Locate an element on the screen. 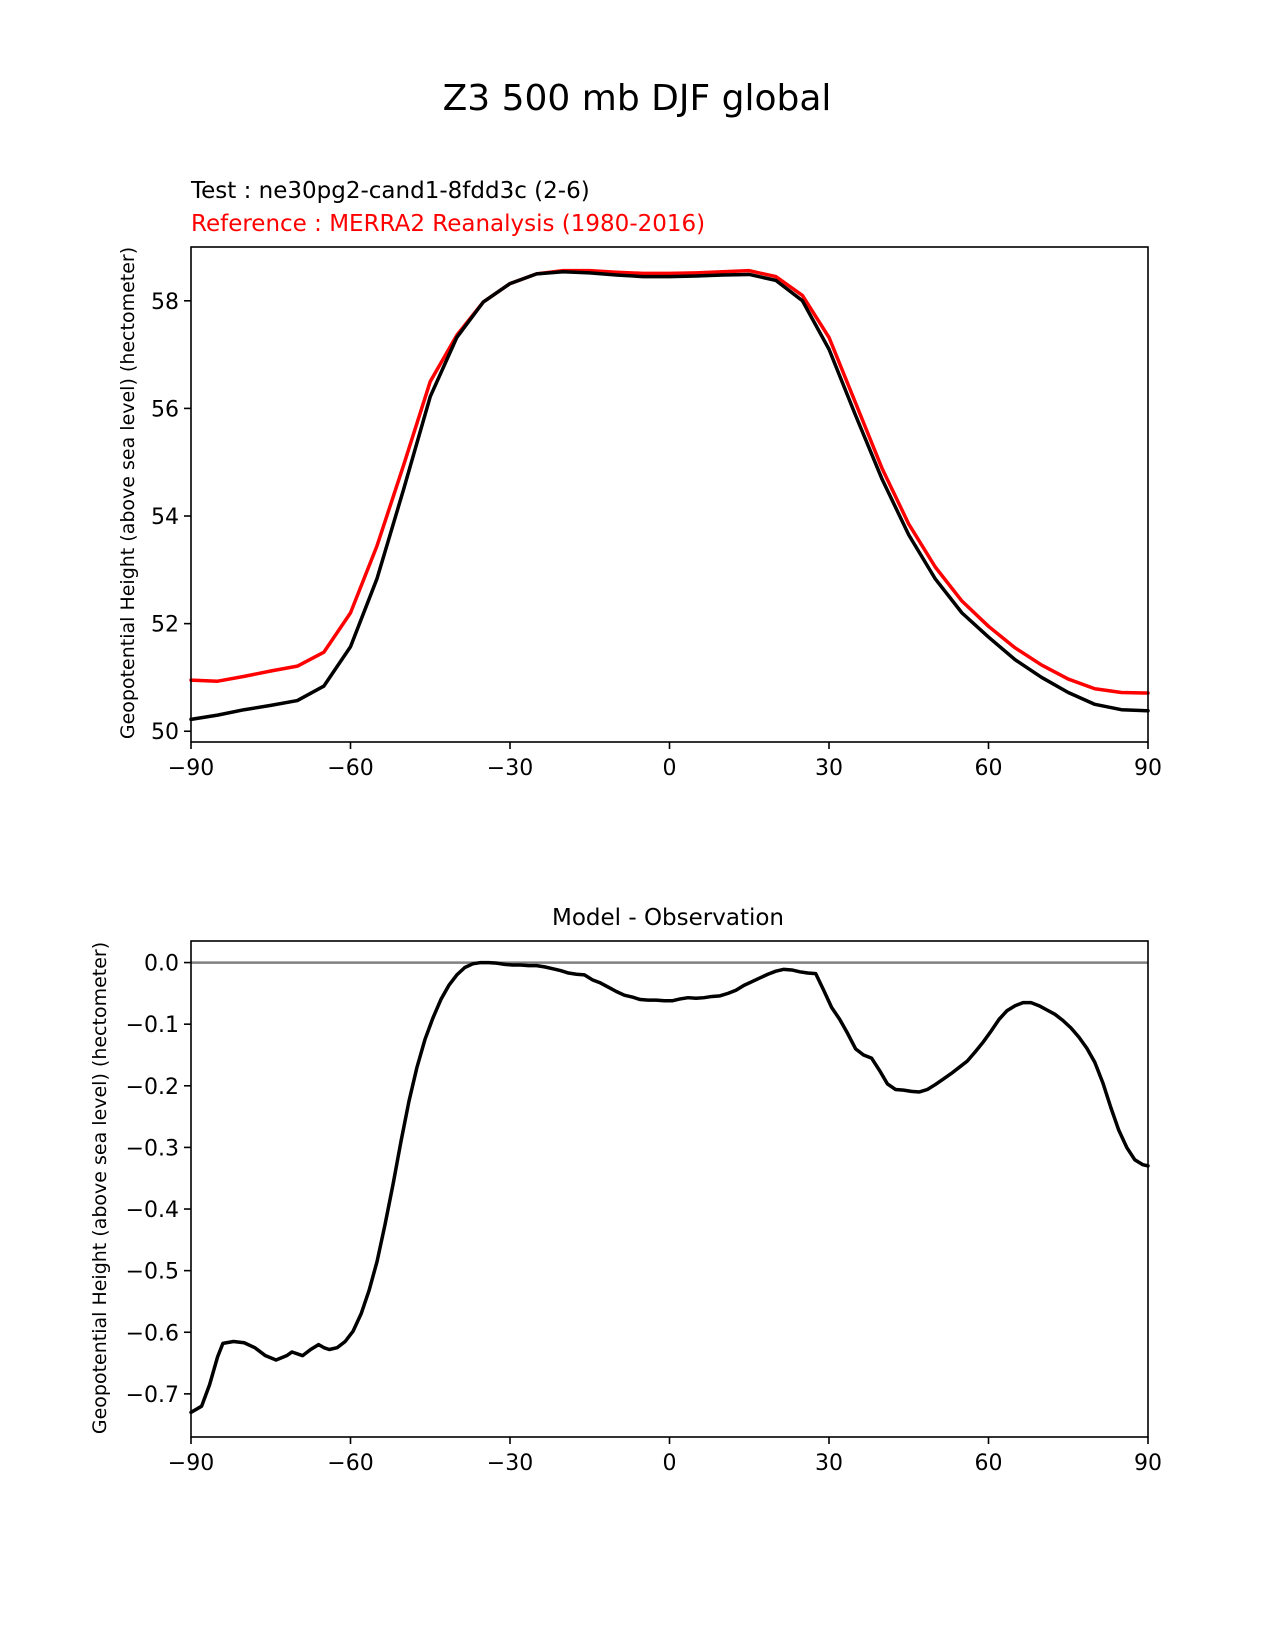  y-tick-label: −0.3 is located at coordinates (152, 1148).